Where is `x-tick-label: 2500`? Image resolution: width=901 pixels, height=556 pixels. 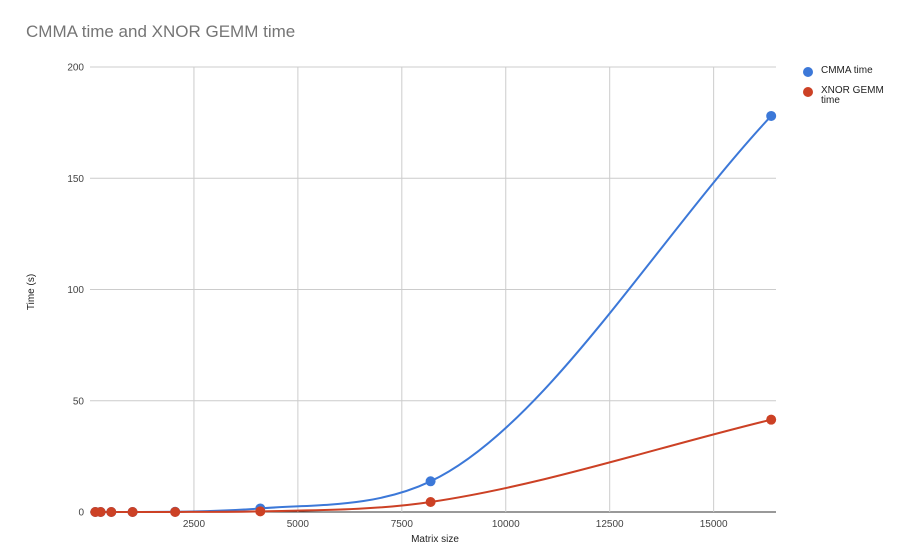 x-tick-label: 2500 is located at coordinates (194, 524).